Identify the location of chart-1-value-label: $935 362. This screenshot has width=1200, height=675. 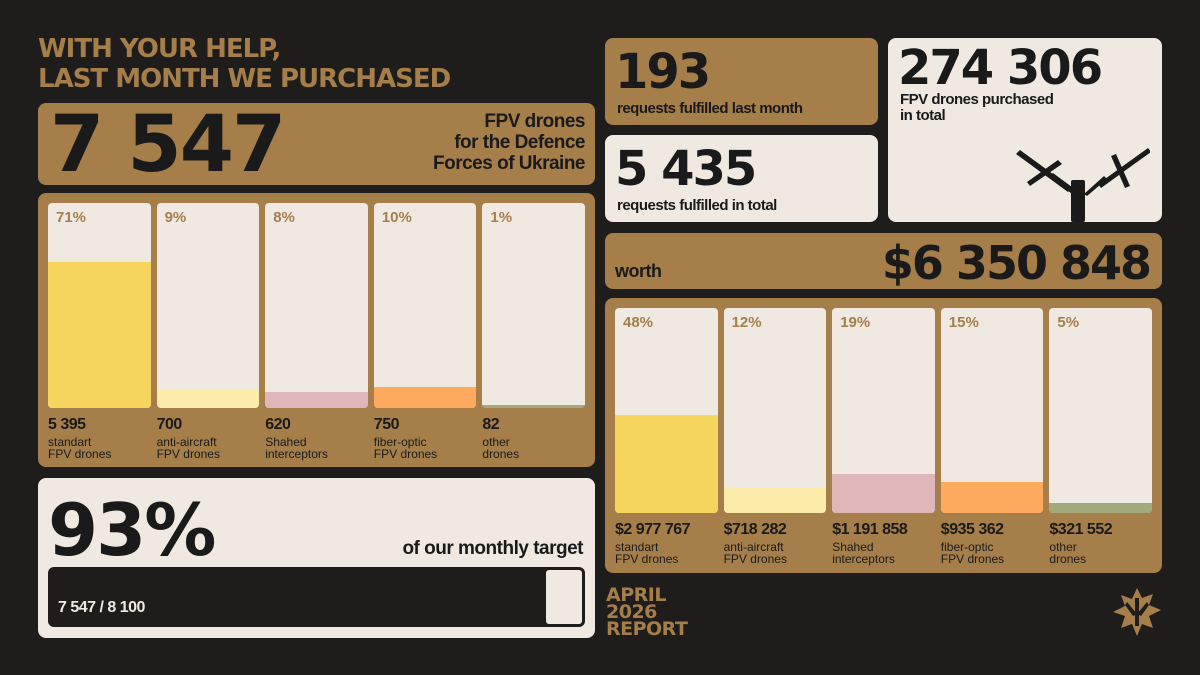
(972, 529).